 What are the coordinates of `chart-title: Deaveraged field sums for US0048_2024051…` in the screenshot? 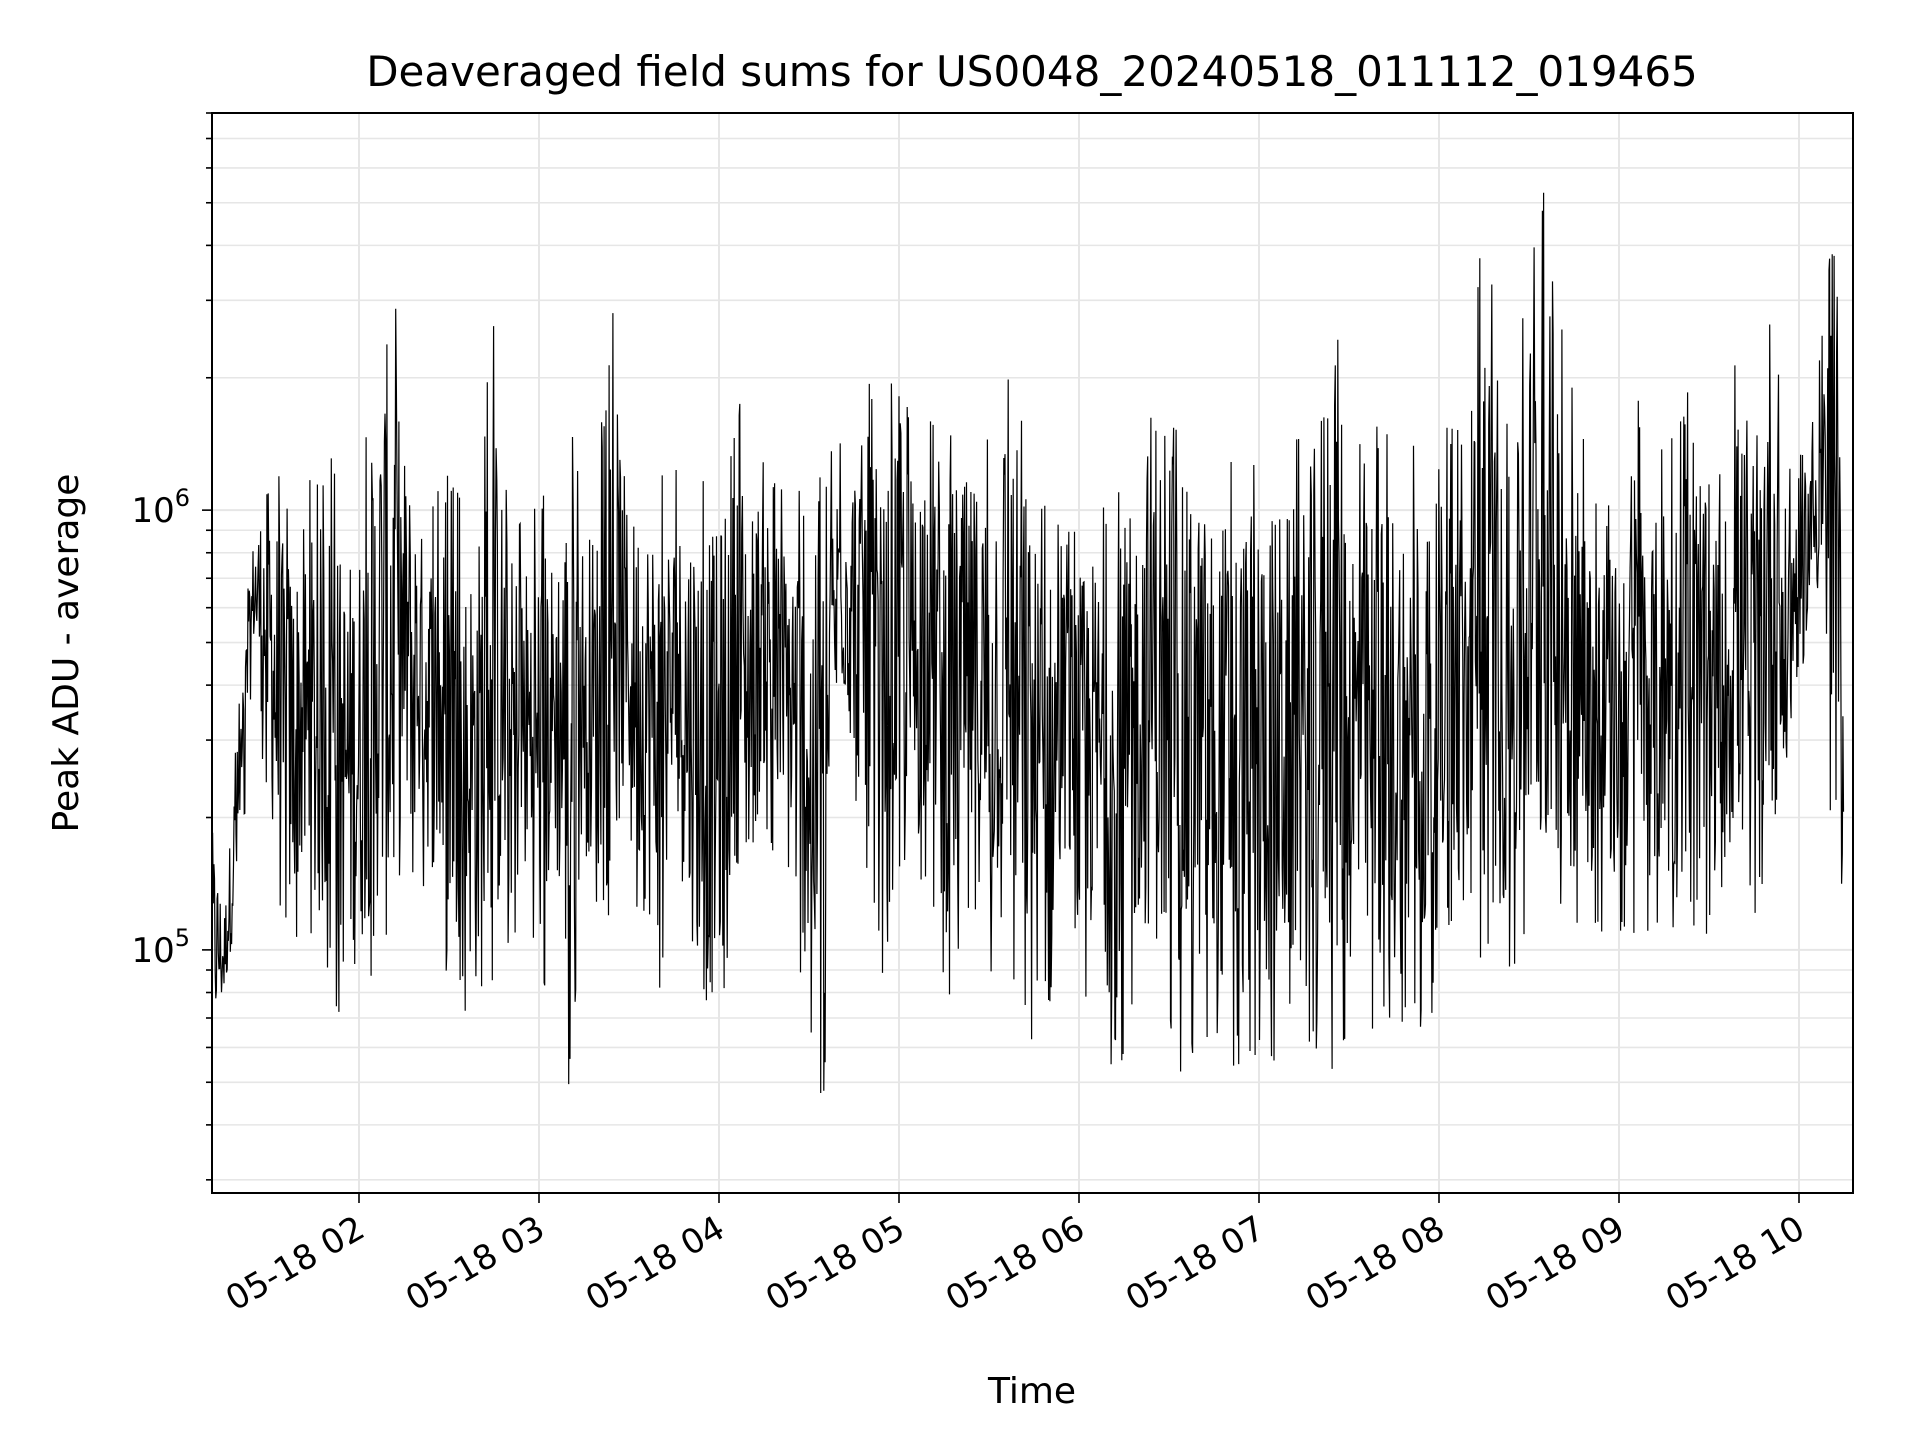 It's located at (1032, 71).